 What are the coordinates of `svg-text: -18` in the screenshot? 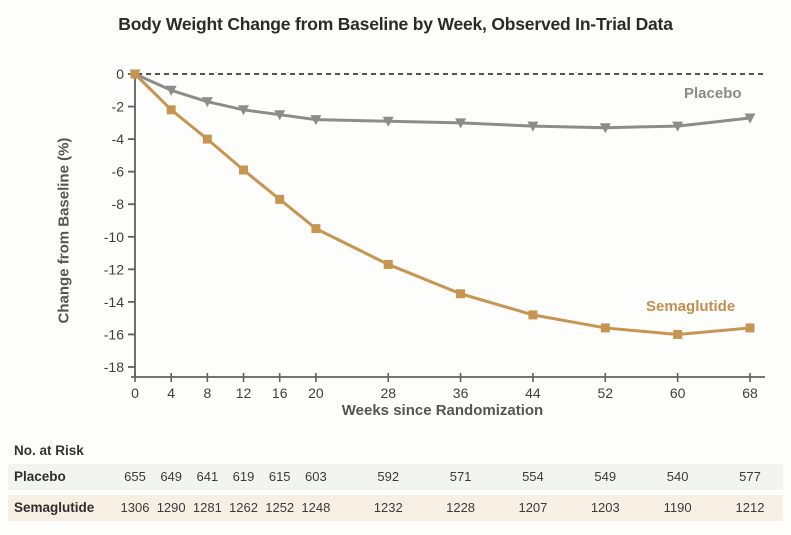 It's located at (114, 367).